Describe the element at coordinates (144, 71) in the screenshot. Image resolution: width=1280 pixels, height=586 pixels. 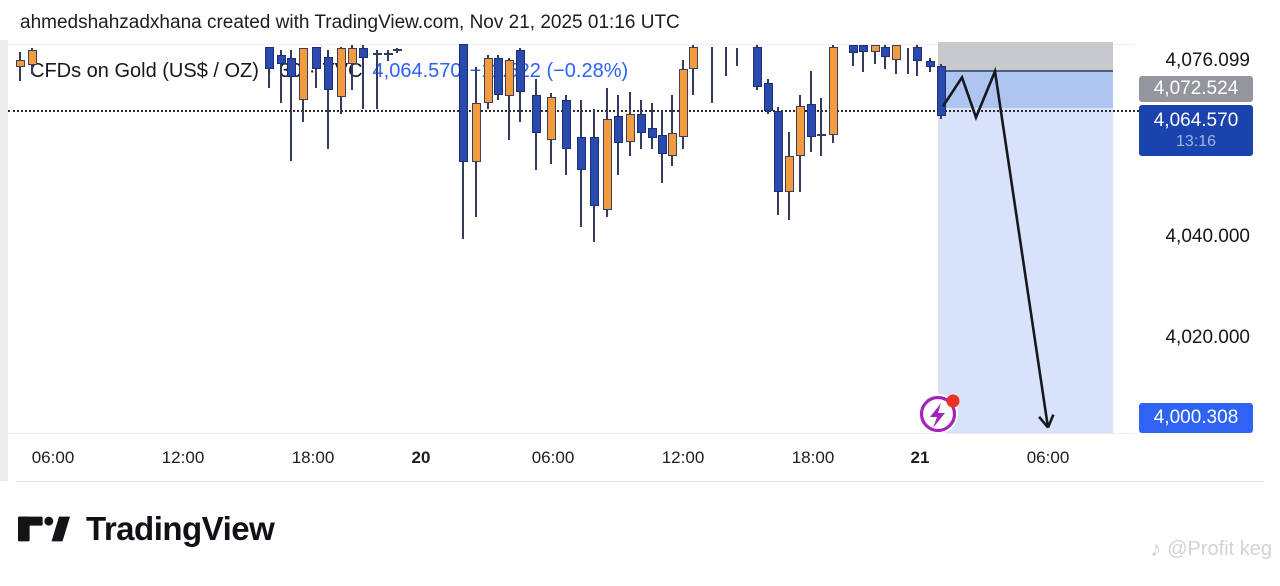
I see `symbol-title: CFDs on Gold (US$ / OZ)` at that location.